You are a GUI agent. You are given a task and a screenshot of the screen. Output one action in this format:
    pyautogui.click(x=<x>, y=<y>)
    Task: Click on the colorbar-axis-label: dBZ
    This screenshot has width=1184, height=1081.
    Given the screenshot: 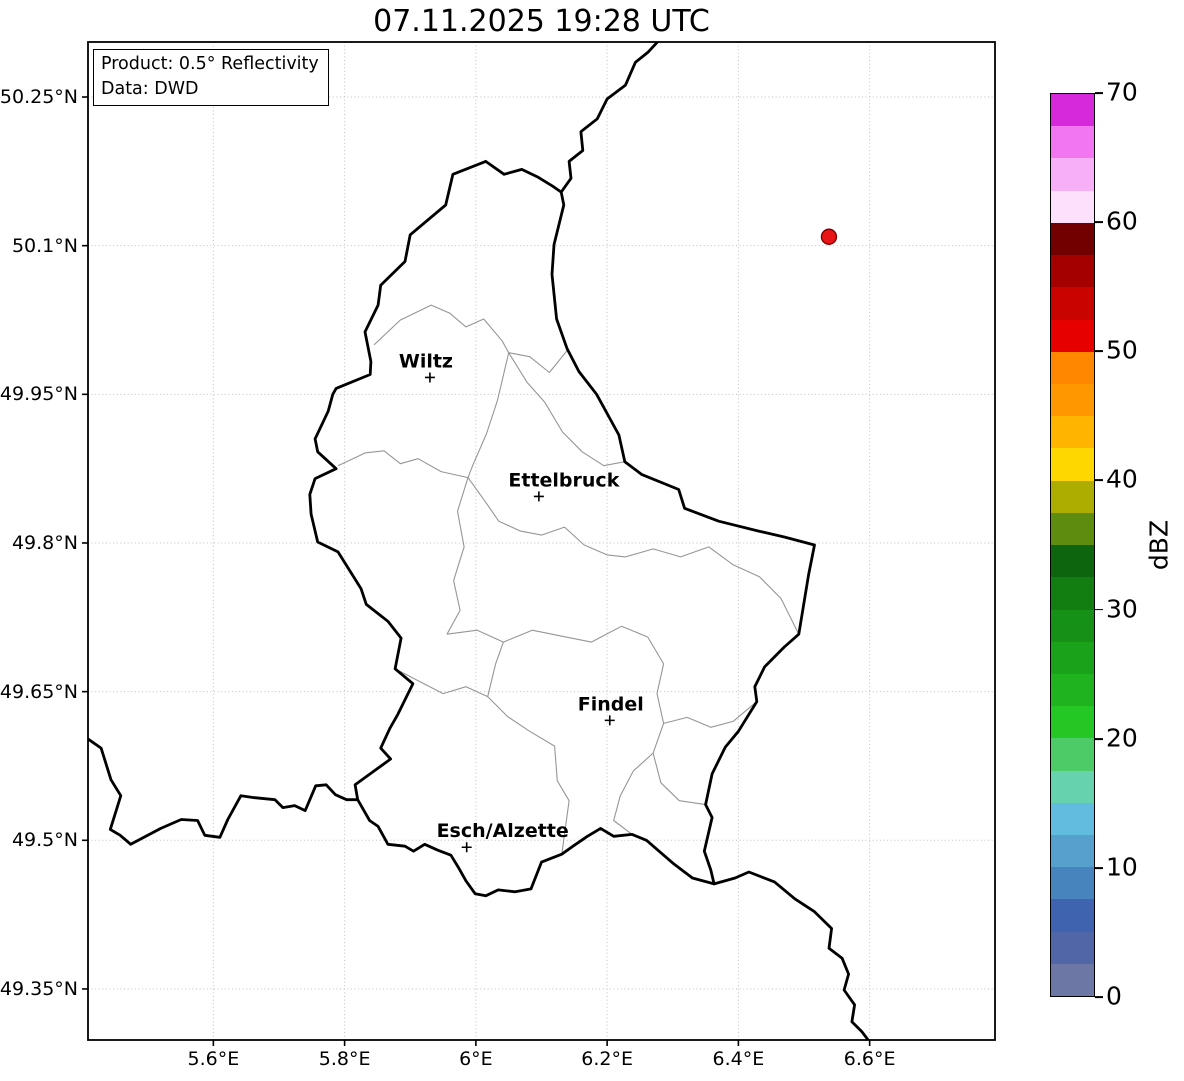 What is the action you would take?
    pyautogui.click(x=1159, y=545)
    